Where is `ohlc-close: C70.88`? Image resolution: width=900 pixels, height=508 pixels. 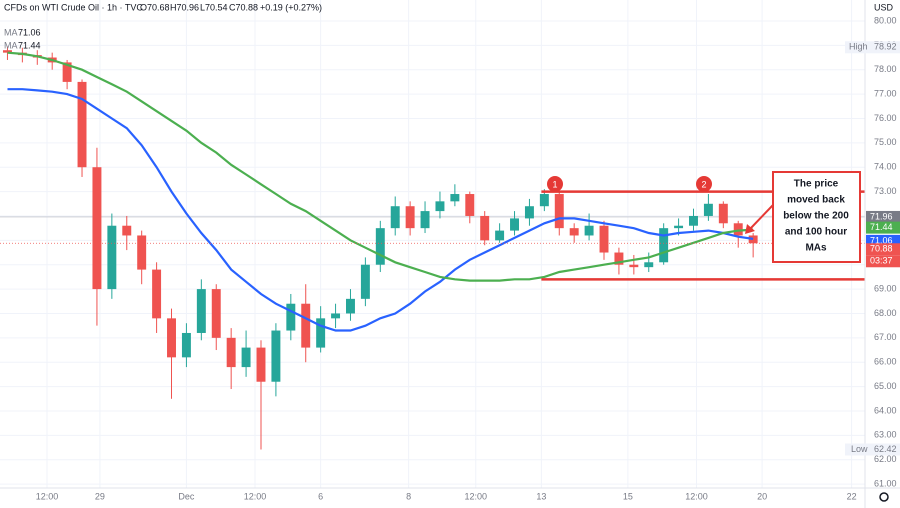 ohlc-close: C70.88 is located at coordinates (243, 7).